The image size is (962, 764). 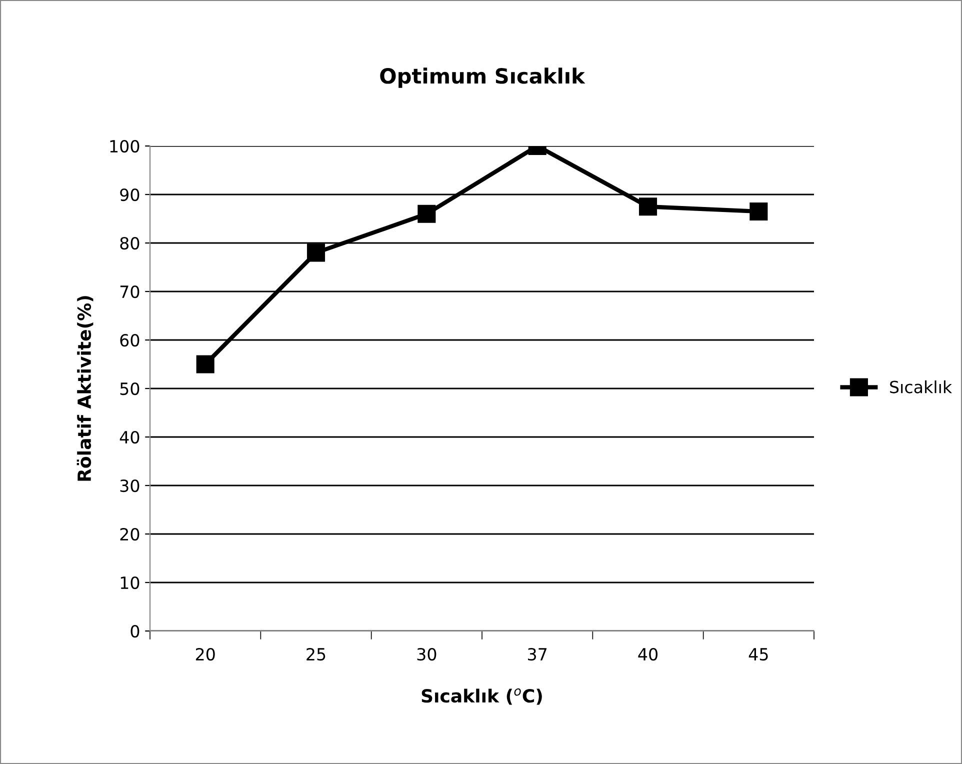 I want to click on x-tick-label: 37, so click(x=537, y=654).